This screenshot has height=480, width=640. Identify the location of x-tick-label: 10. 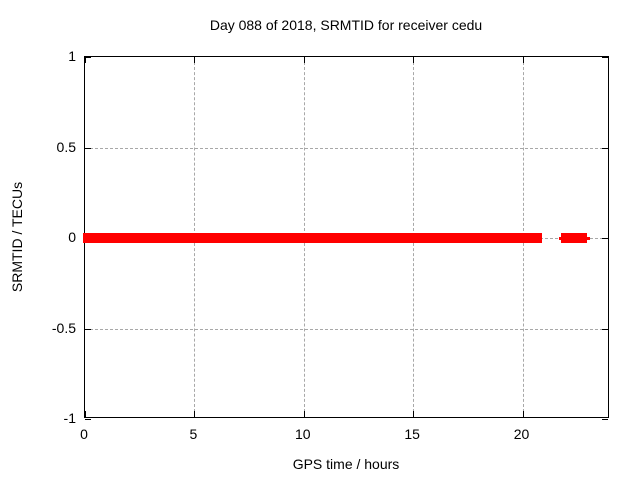
(302, 434).